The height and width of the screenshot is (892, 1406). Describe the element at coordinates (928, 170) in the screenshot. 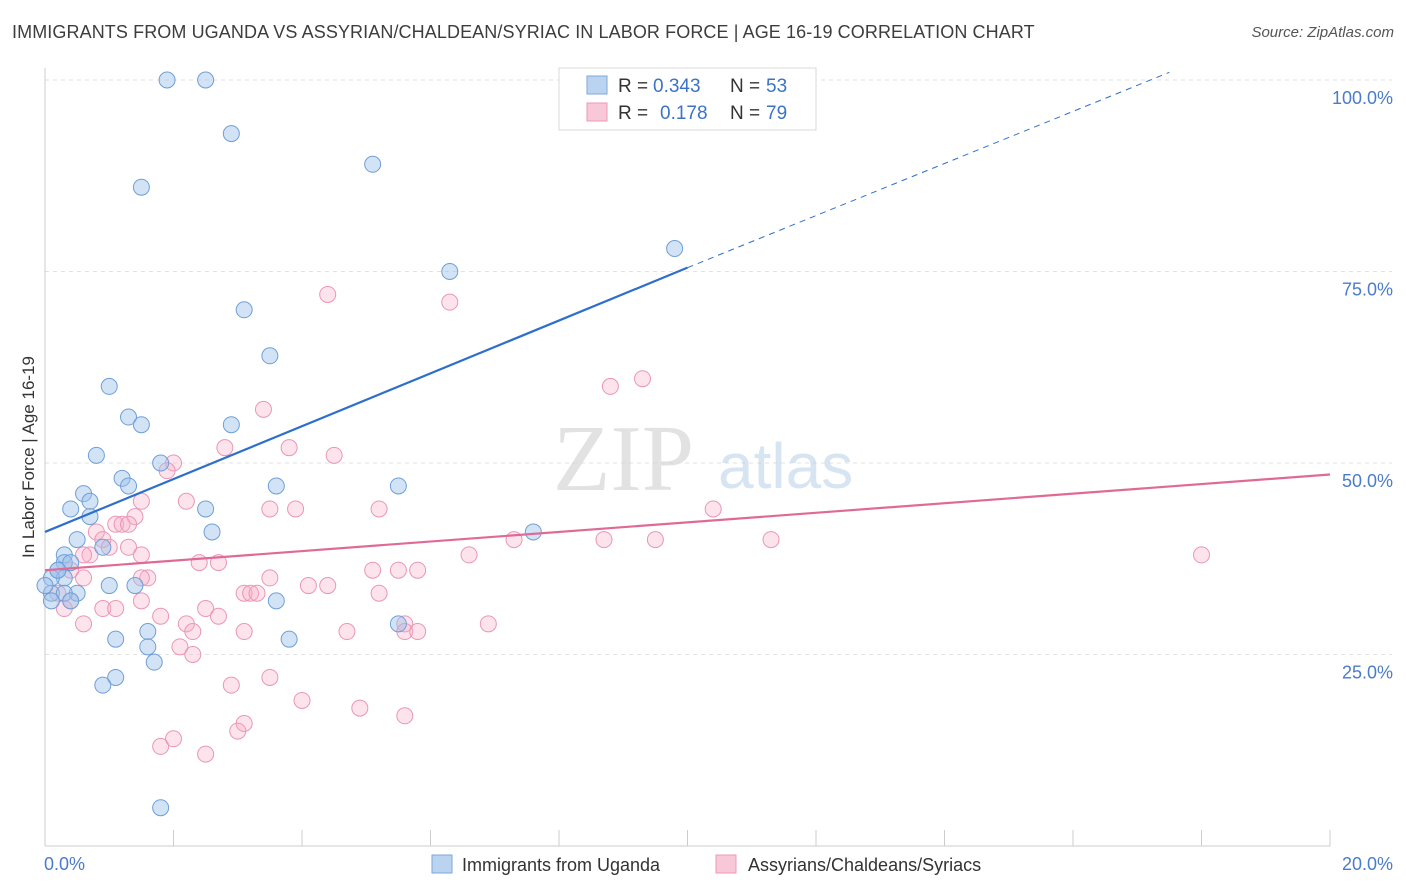

I see `uganda-trendline-extension` at that location.